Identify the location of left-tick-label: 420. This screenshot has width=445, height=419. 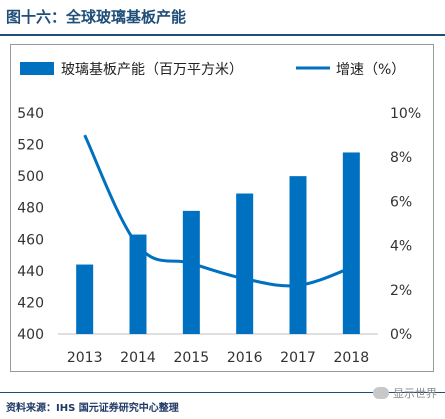
(30, 303).